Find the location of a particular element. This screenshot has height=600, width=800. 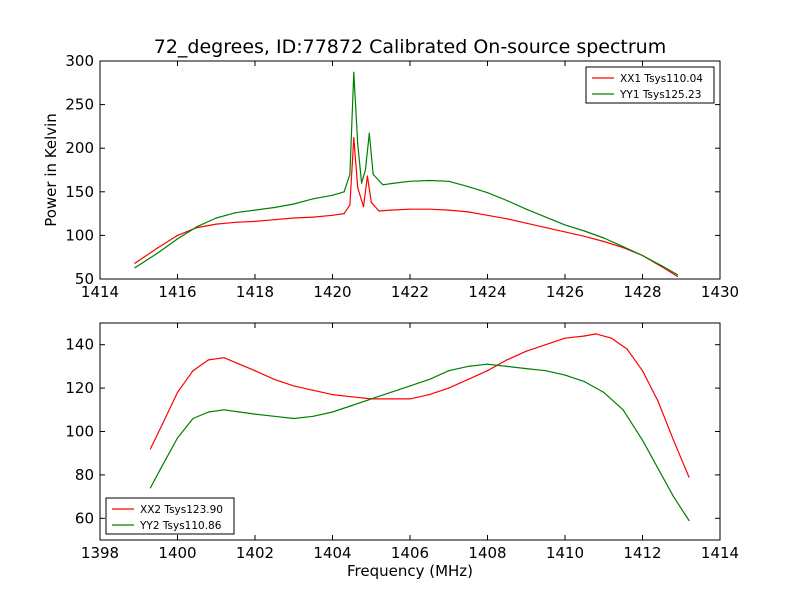

y-tick-label: 150 is located at coordinates (79, 192).